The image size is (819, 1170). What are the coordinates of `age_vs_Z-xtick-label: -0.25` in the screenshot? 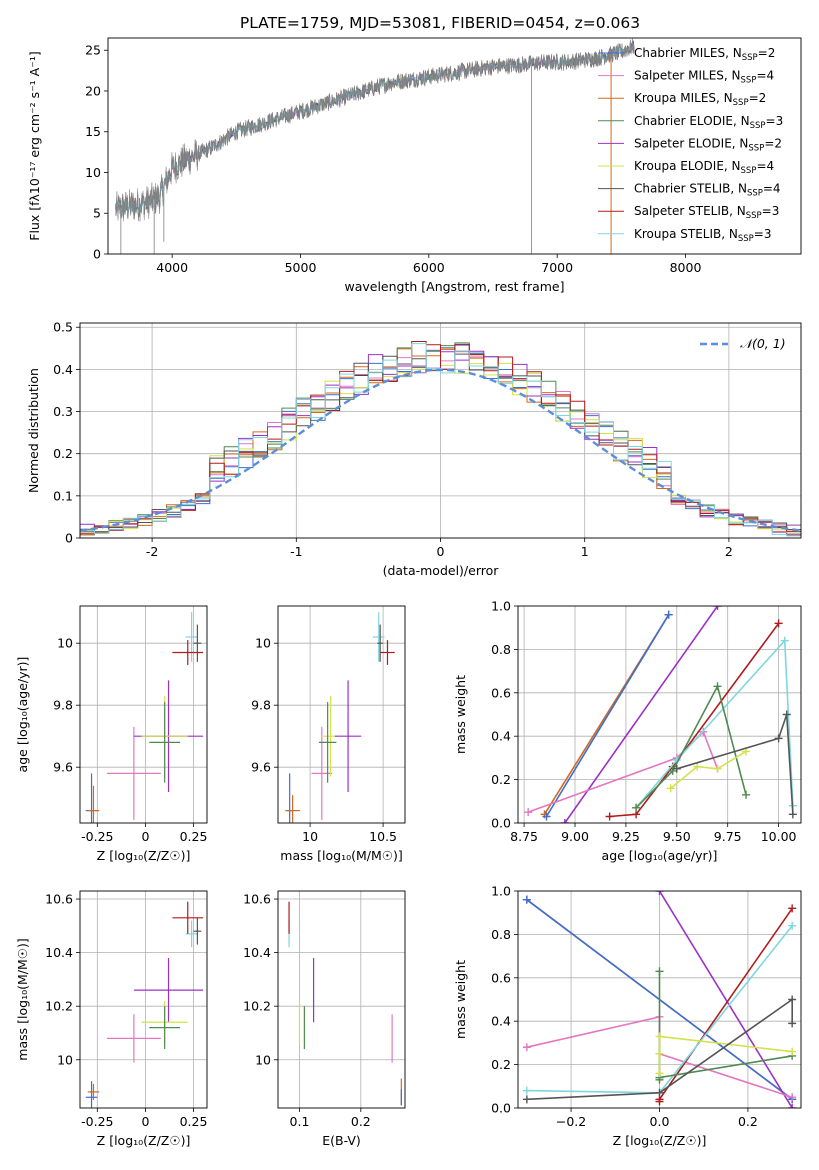 It's located at (97, 836).